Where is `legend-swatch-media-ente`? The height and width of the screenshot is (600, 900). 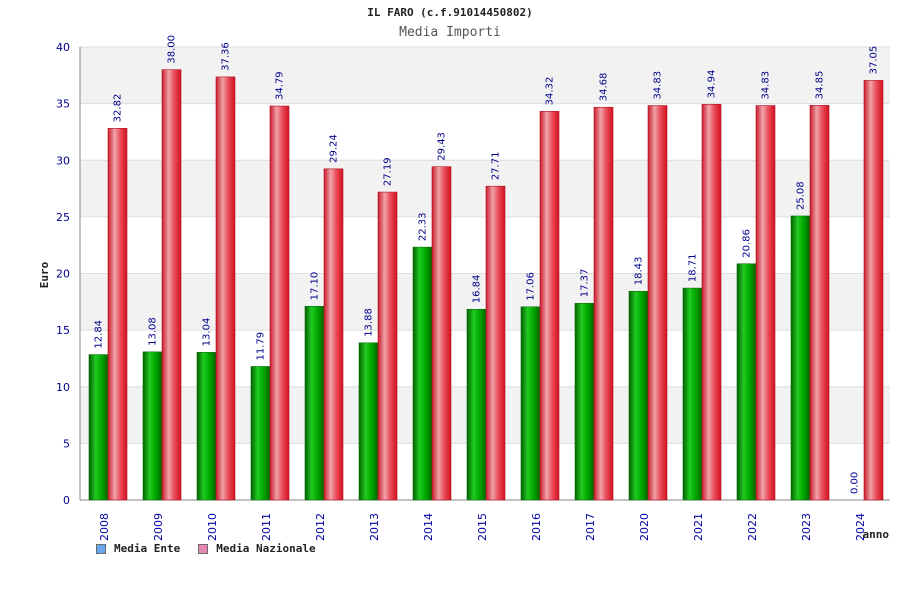
legend-swatch-media-ente is located at coordinates (101, 548).